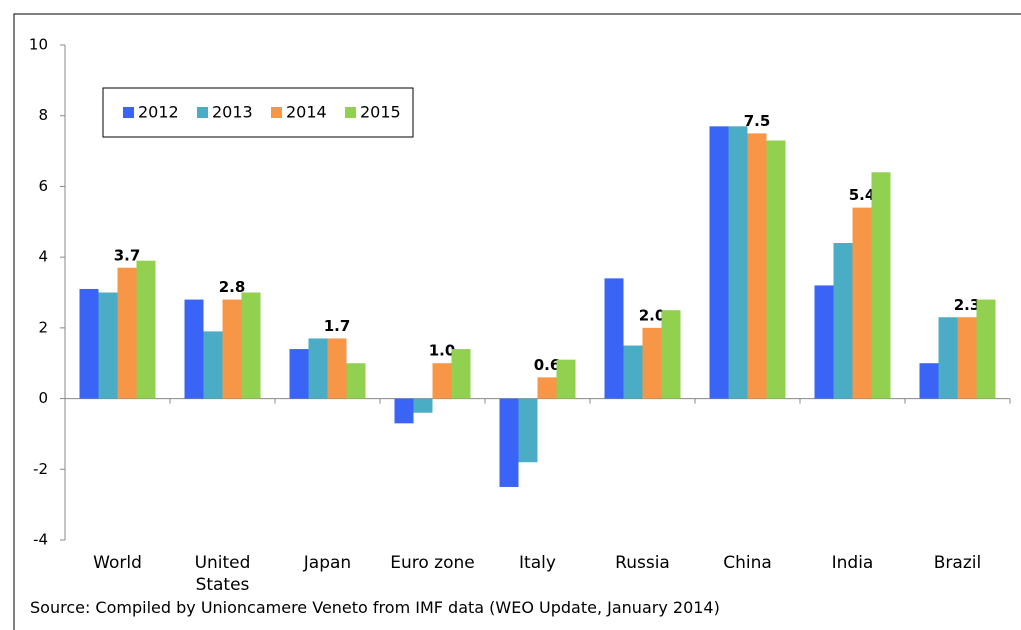 Image resolution: width=1021 pixels, height=630 pixels. I want to click on y-tick-label: 4, so click(43, 257).